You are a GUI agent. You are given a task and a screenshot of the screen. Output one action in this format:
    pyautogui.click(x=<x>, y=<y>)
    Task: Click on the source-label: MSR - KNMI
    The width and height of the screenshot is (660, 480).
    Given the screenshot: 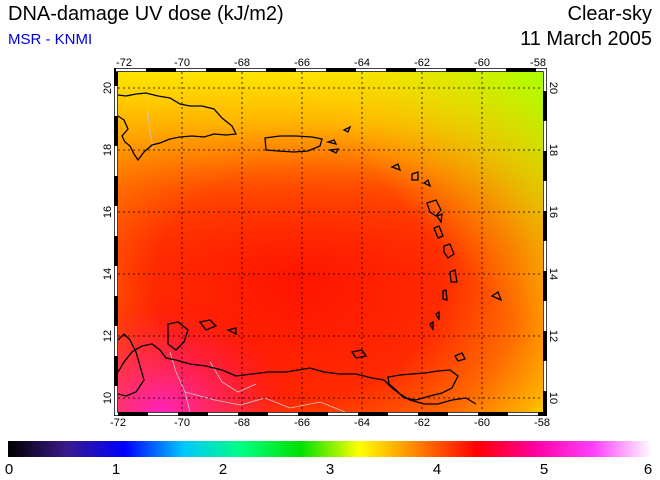 What is the action you would take?
    pyautogui.click(x=50, y=39)
    